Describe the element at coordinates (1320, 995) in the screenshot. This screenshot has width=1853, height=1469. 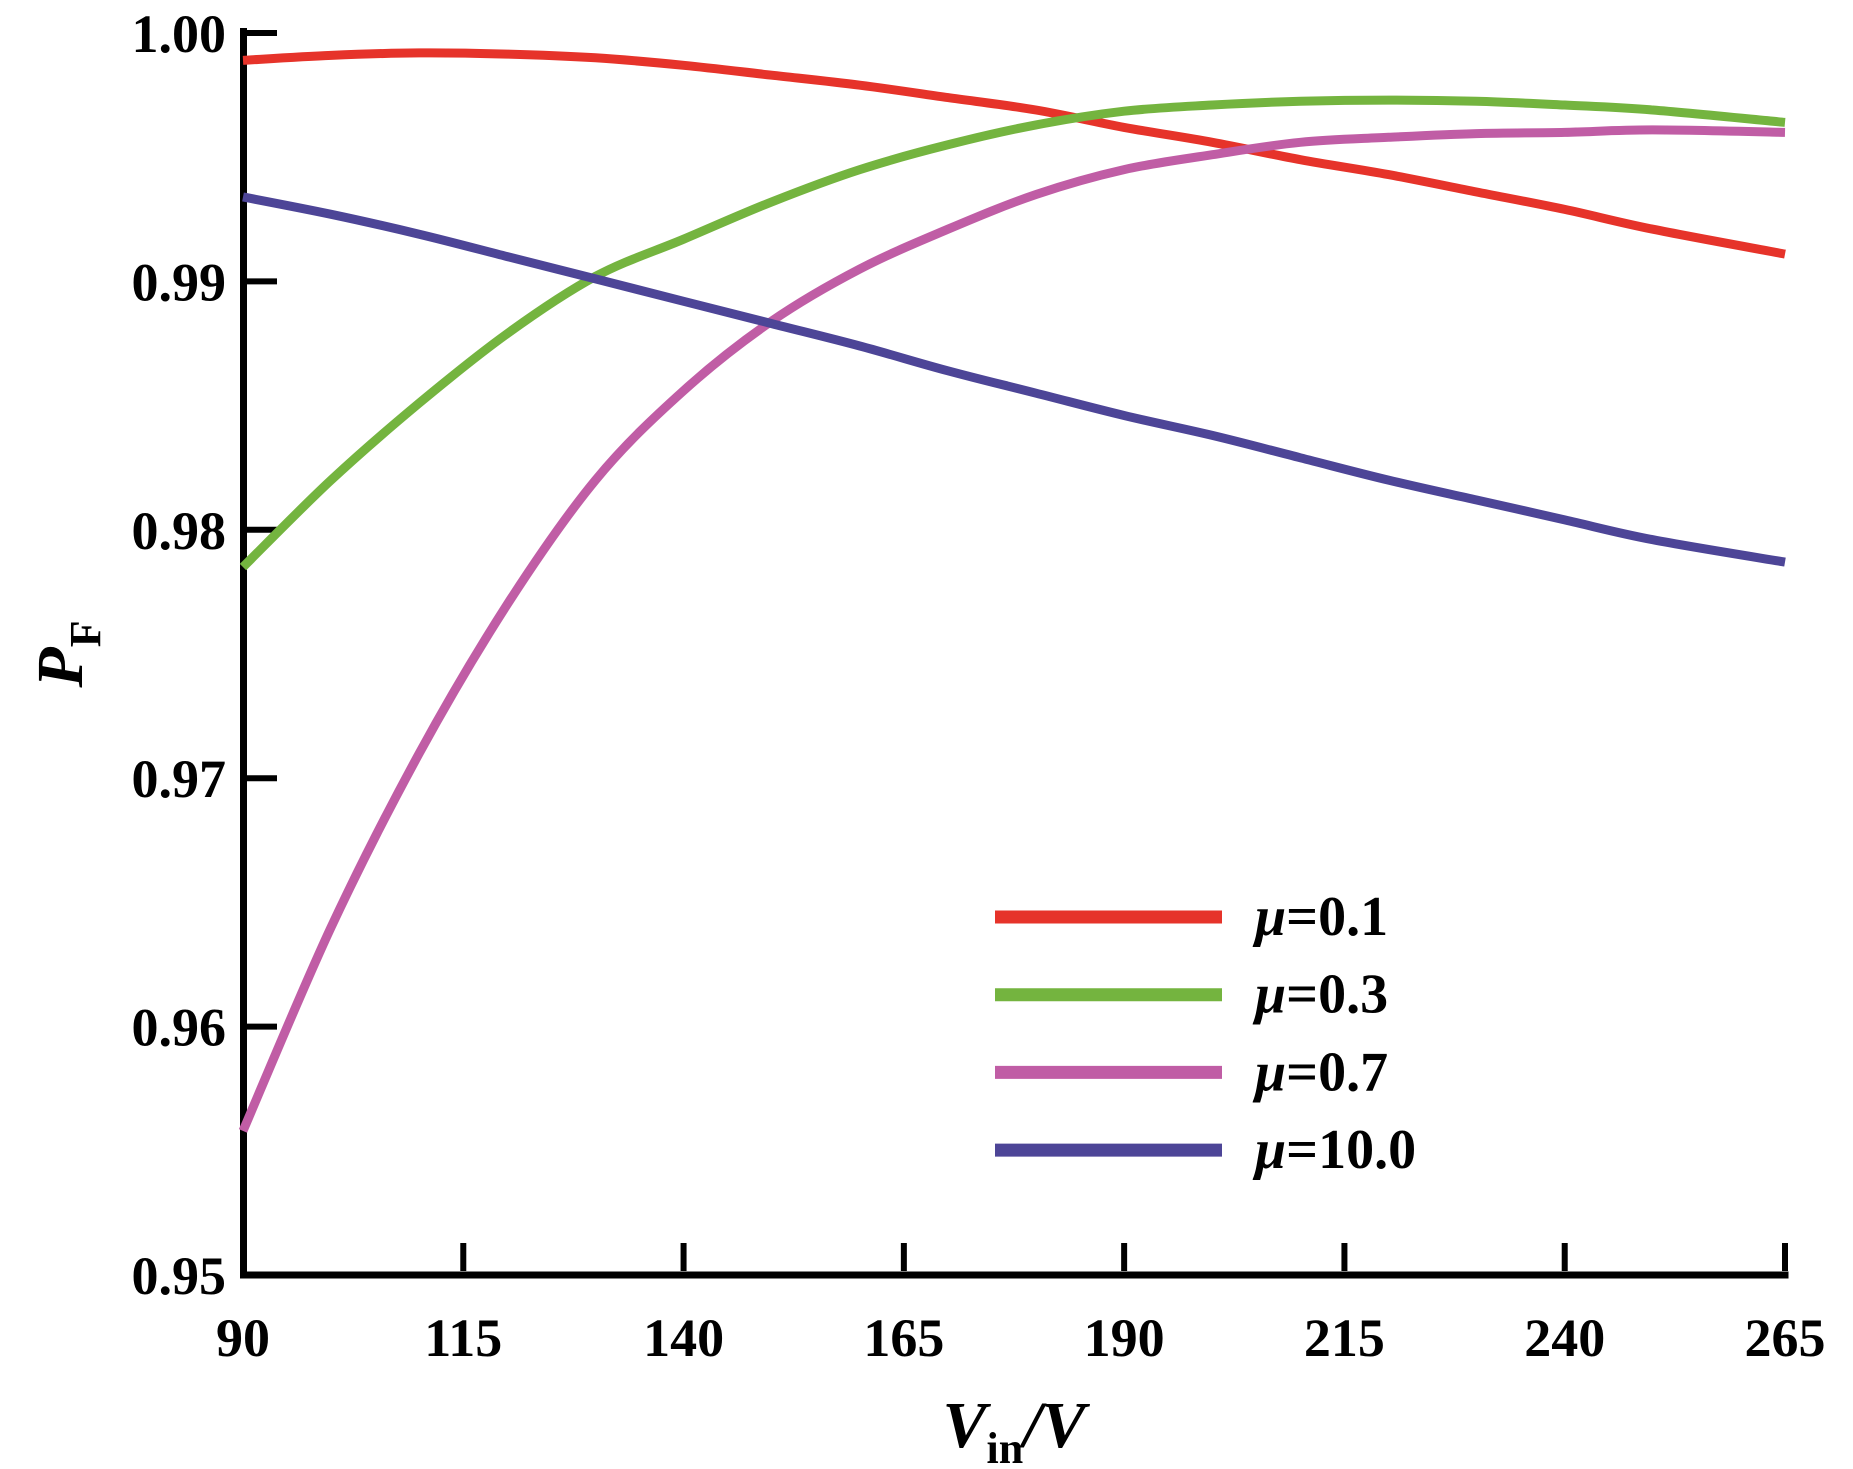
I see `legend-label: μ=0.3` at that location.